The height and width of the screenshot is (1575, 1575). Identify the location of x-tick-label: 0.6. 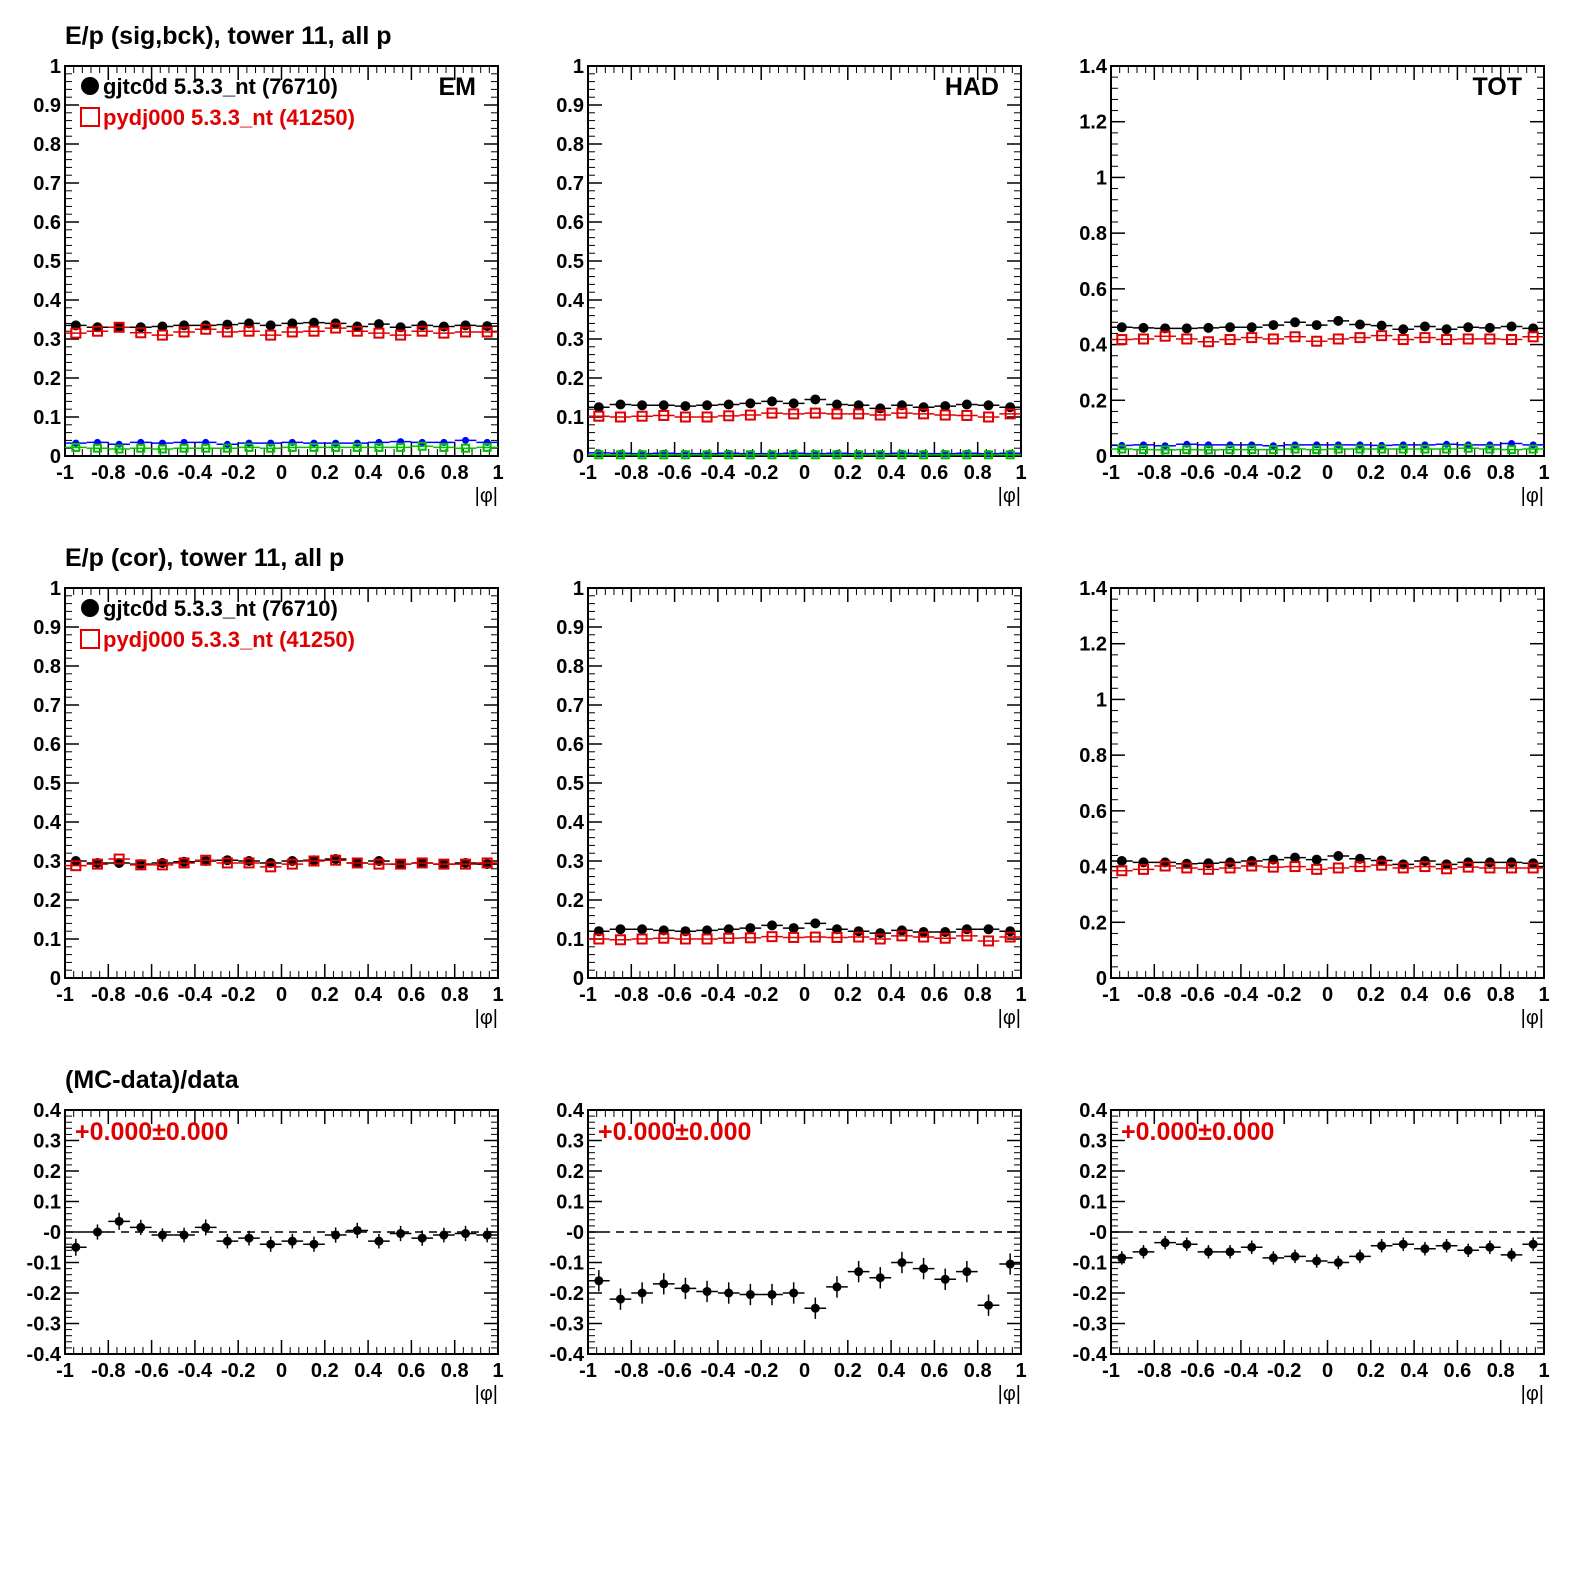
(411, 995).